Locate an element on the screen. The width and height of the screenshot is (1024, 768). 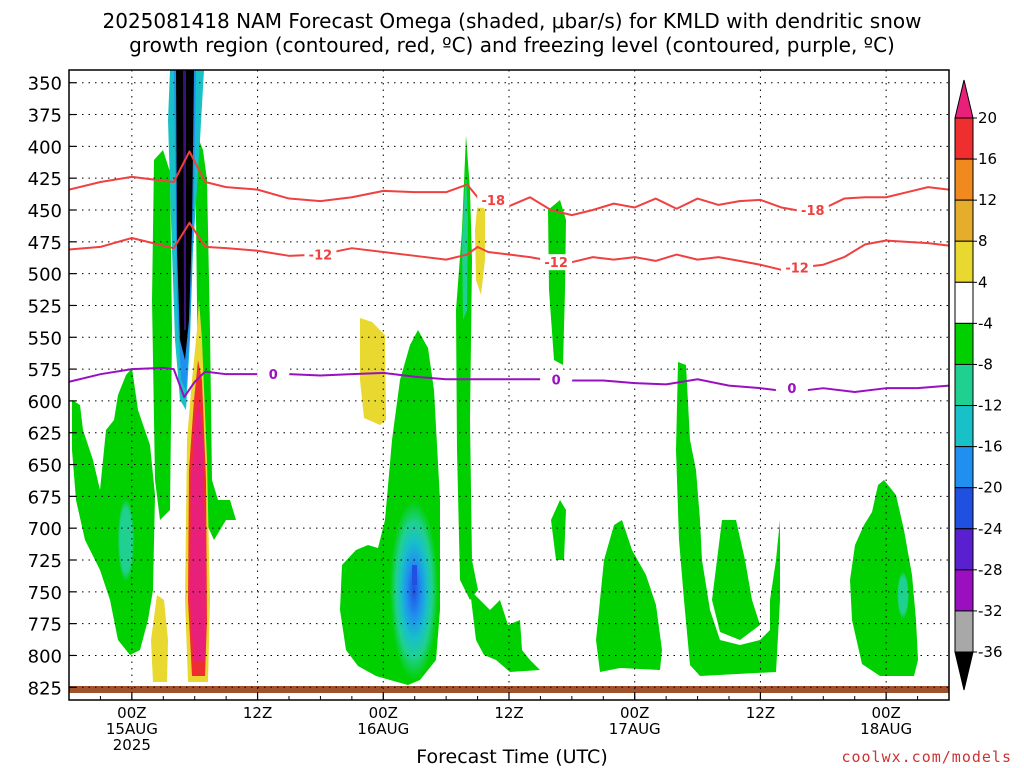
colorbar-label-12: 12 is located at coordinates (987, 200).